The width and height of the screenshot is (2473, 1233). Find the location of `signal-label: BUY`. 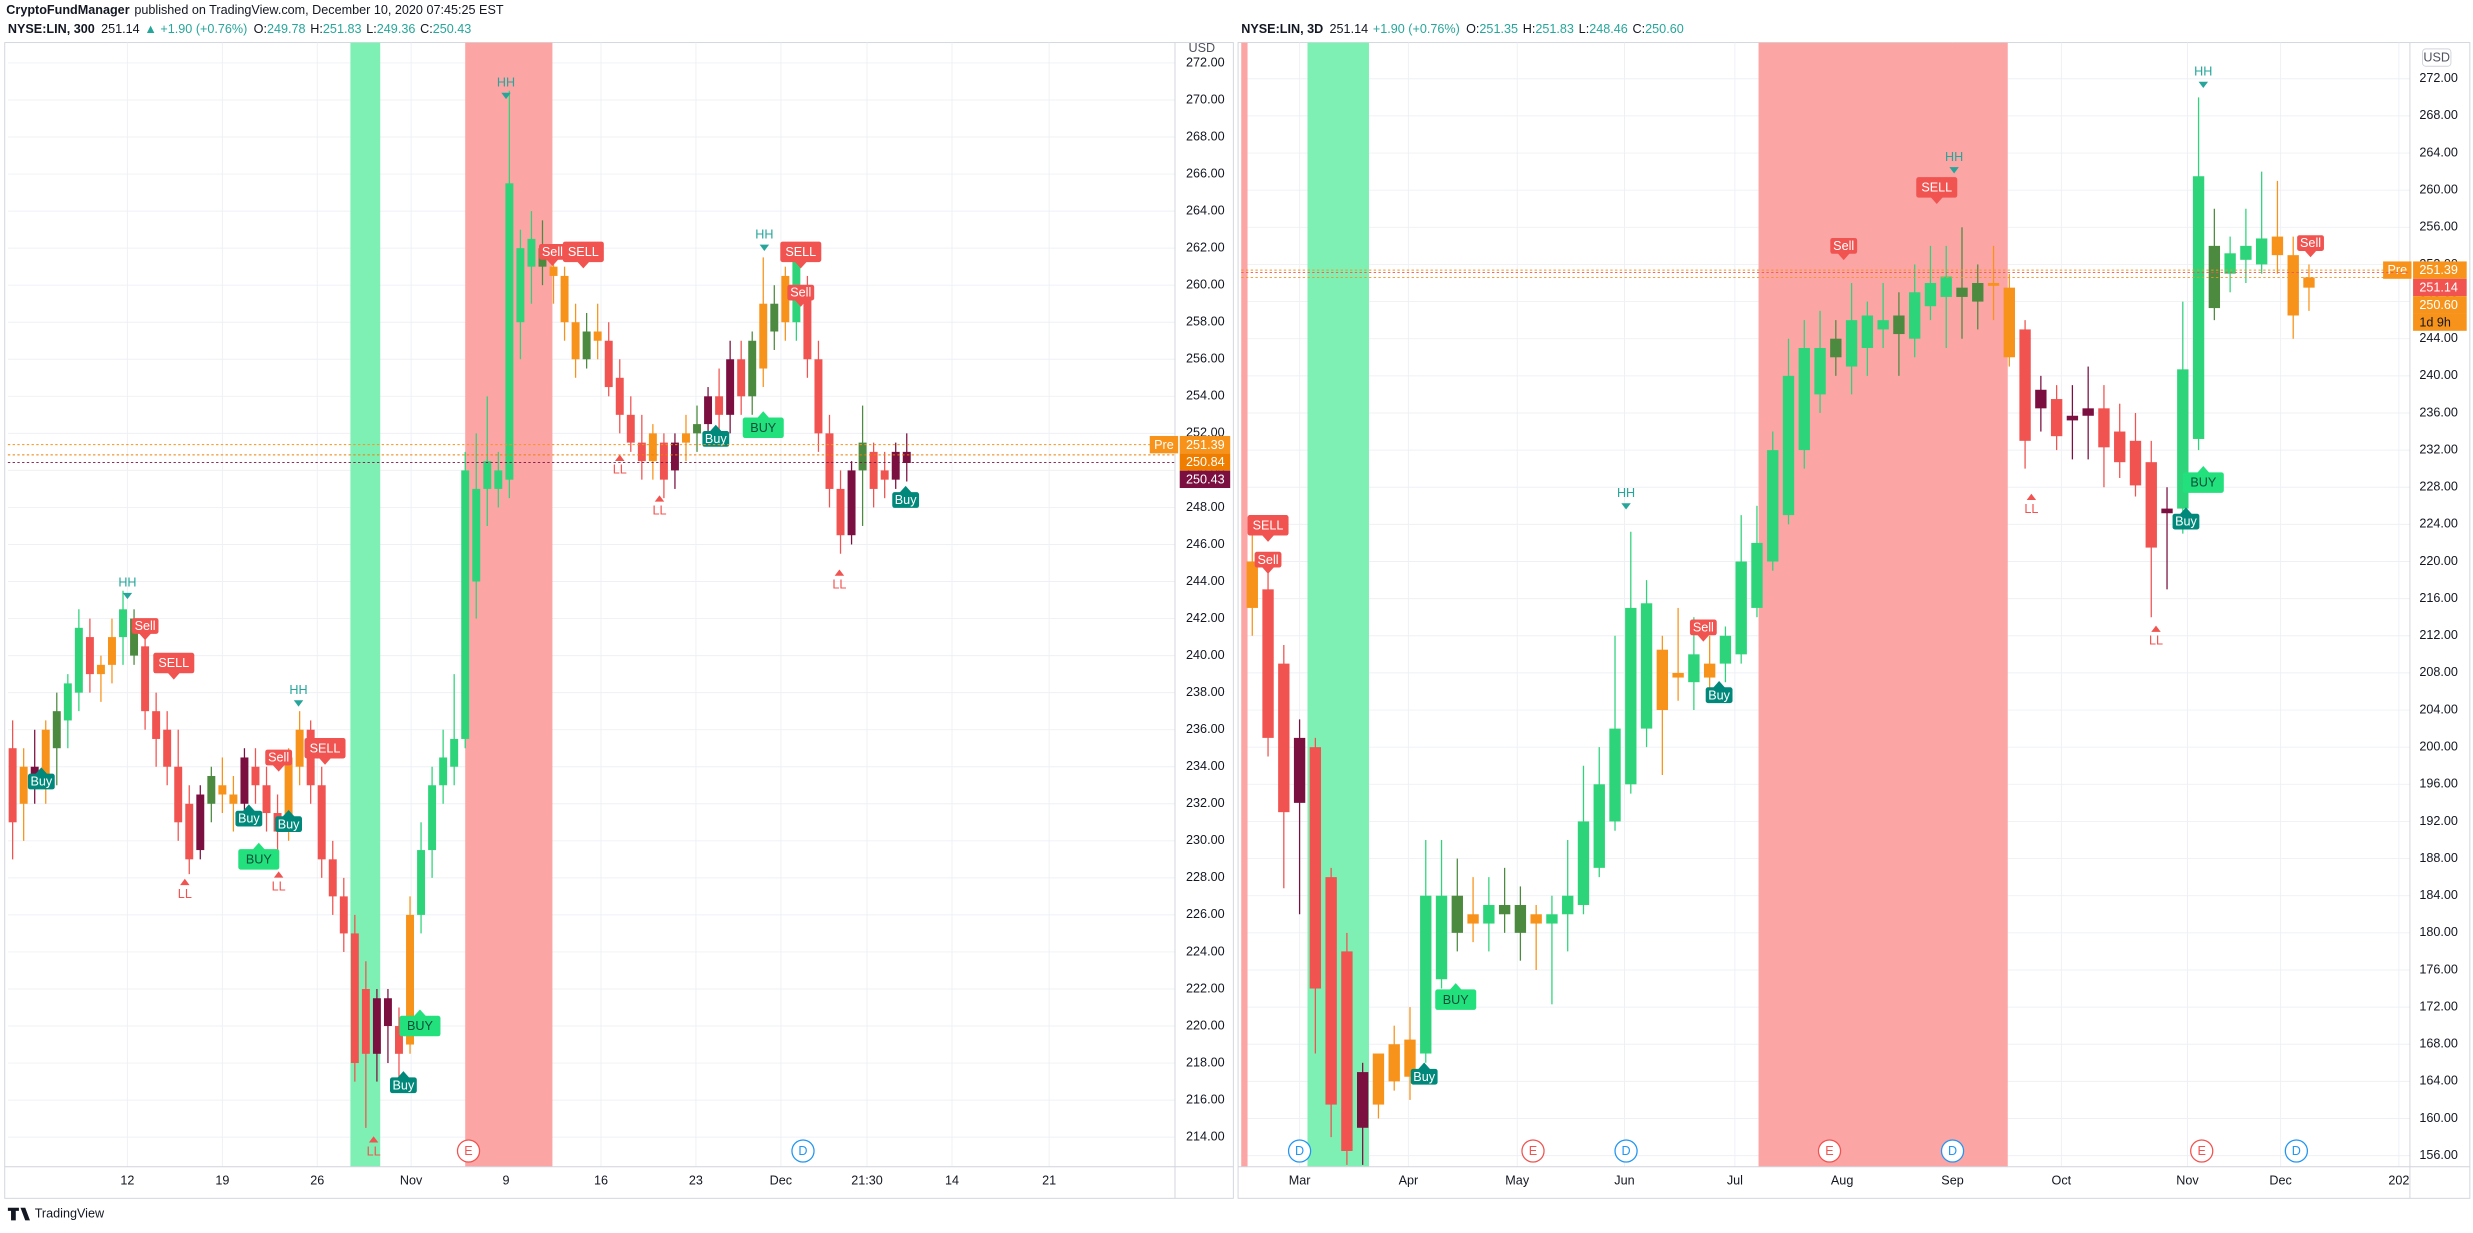

signal-label: BUY is located at coordinates (420, 1026).